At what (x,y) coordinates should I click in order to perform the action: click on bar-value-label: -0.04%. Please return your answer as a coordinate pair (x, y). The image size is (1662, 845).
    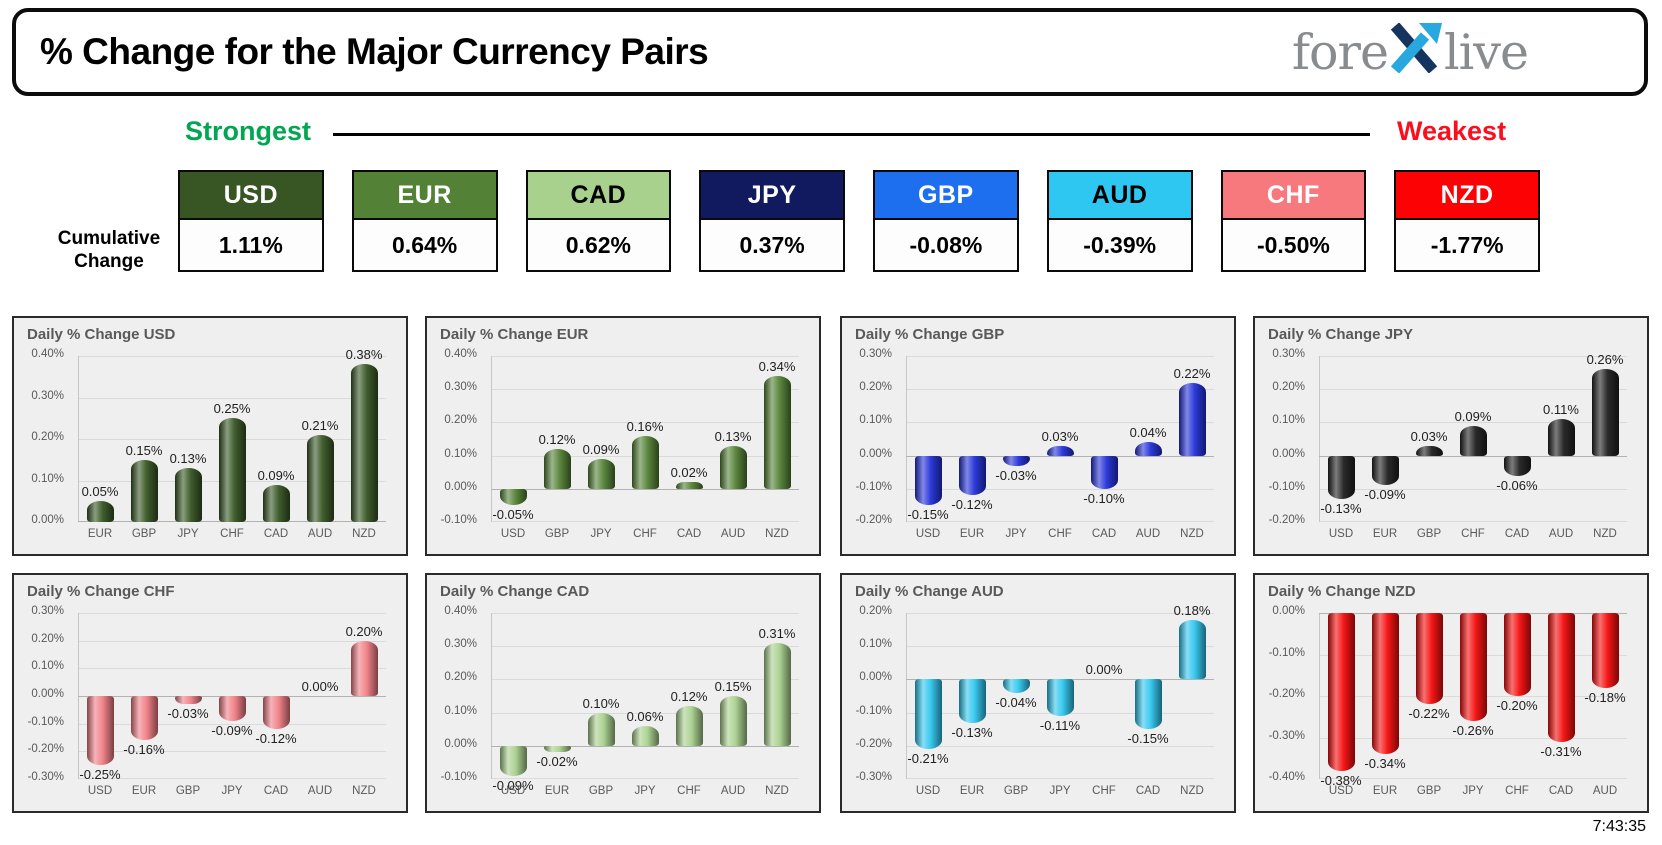
    Looking at the image, I should click on (1016, 702).